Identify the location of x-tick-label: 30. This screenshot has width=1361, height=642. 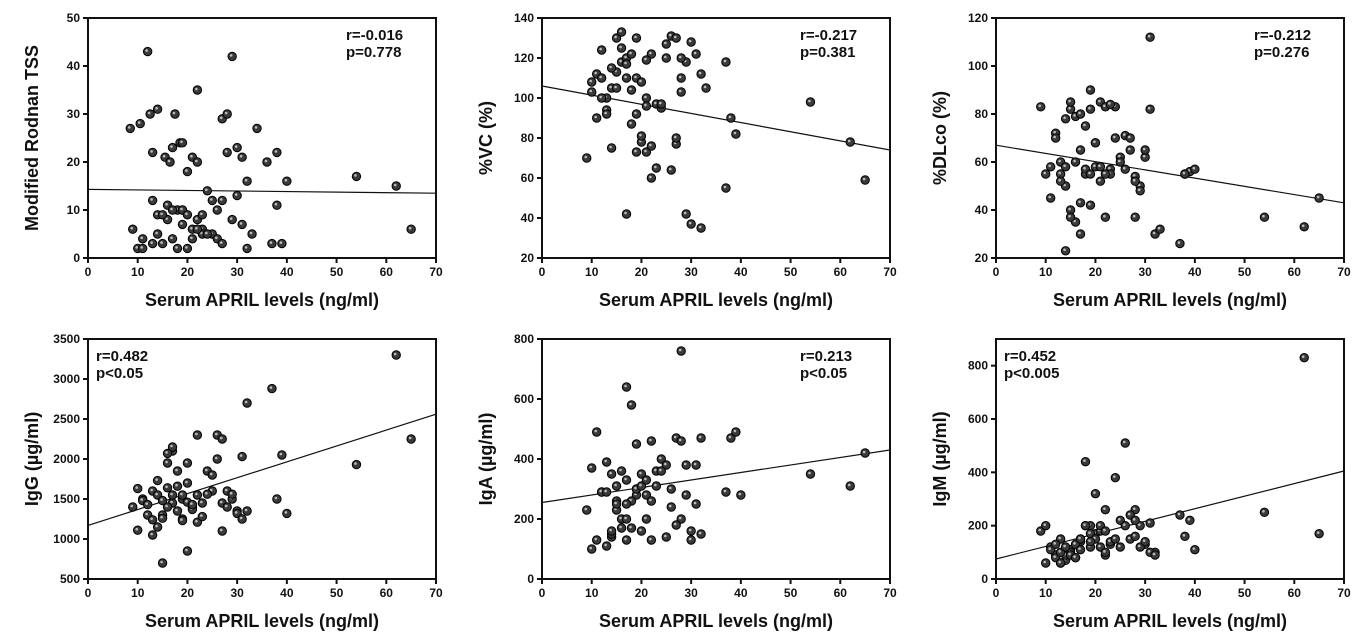
(691, 593).